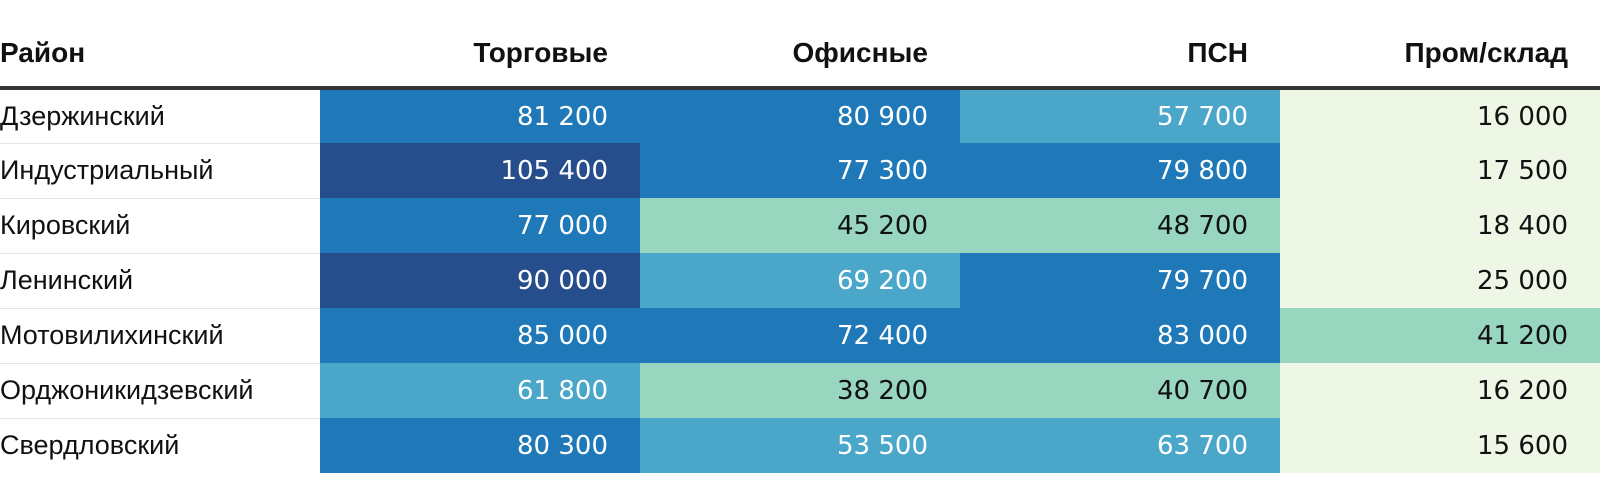  Describe the element at coordinates (90, 445) in the screenshot. I see `row-label-district: Свердловский` at that location.